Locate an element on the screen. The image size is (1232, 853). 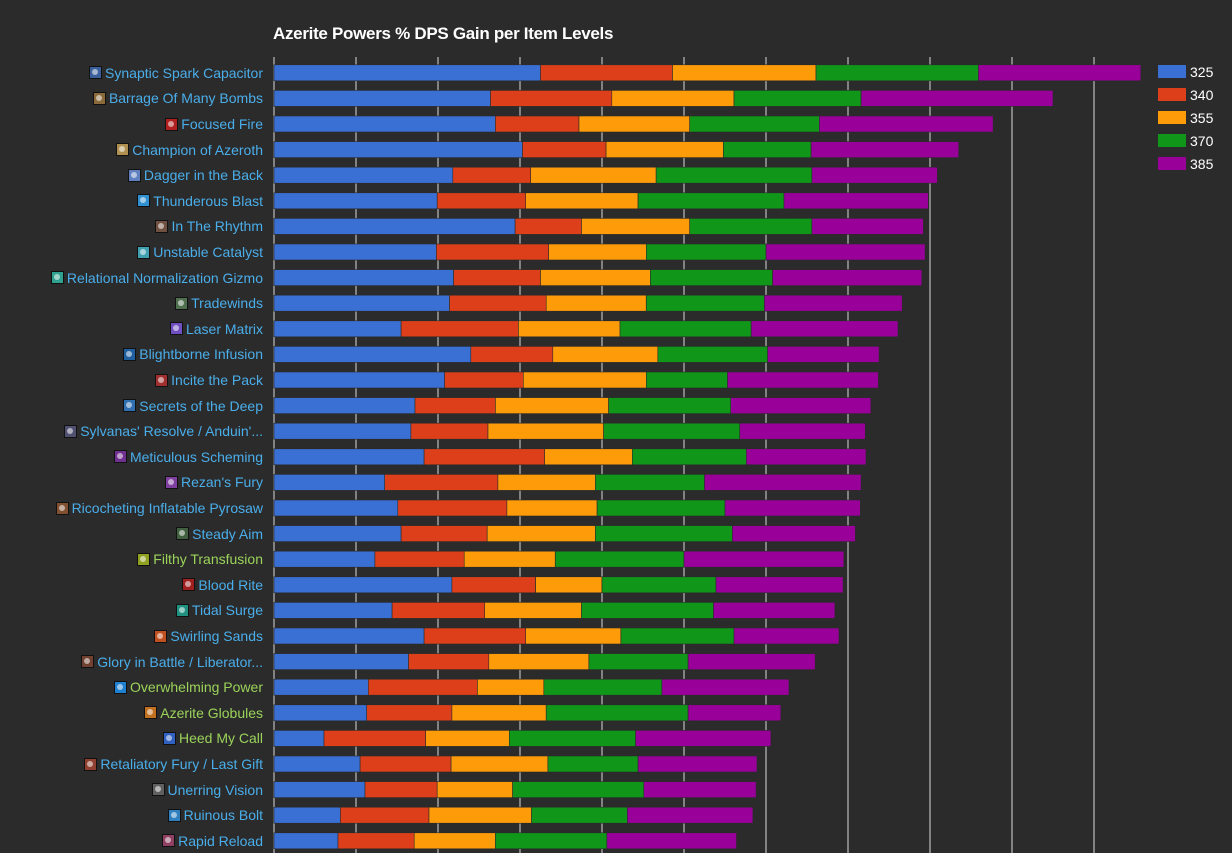
legend-item: 340 is located at coordinates (1185, 94).